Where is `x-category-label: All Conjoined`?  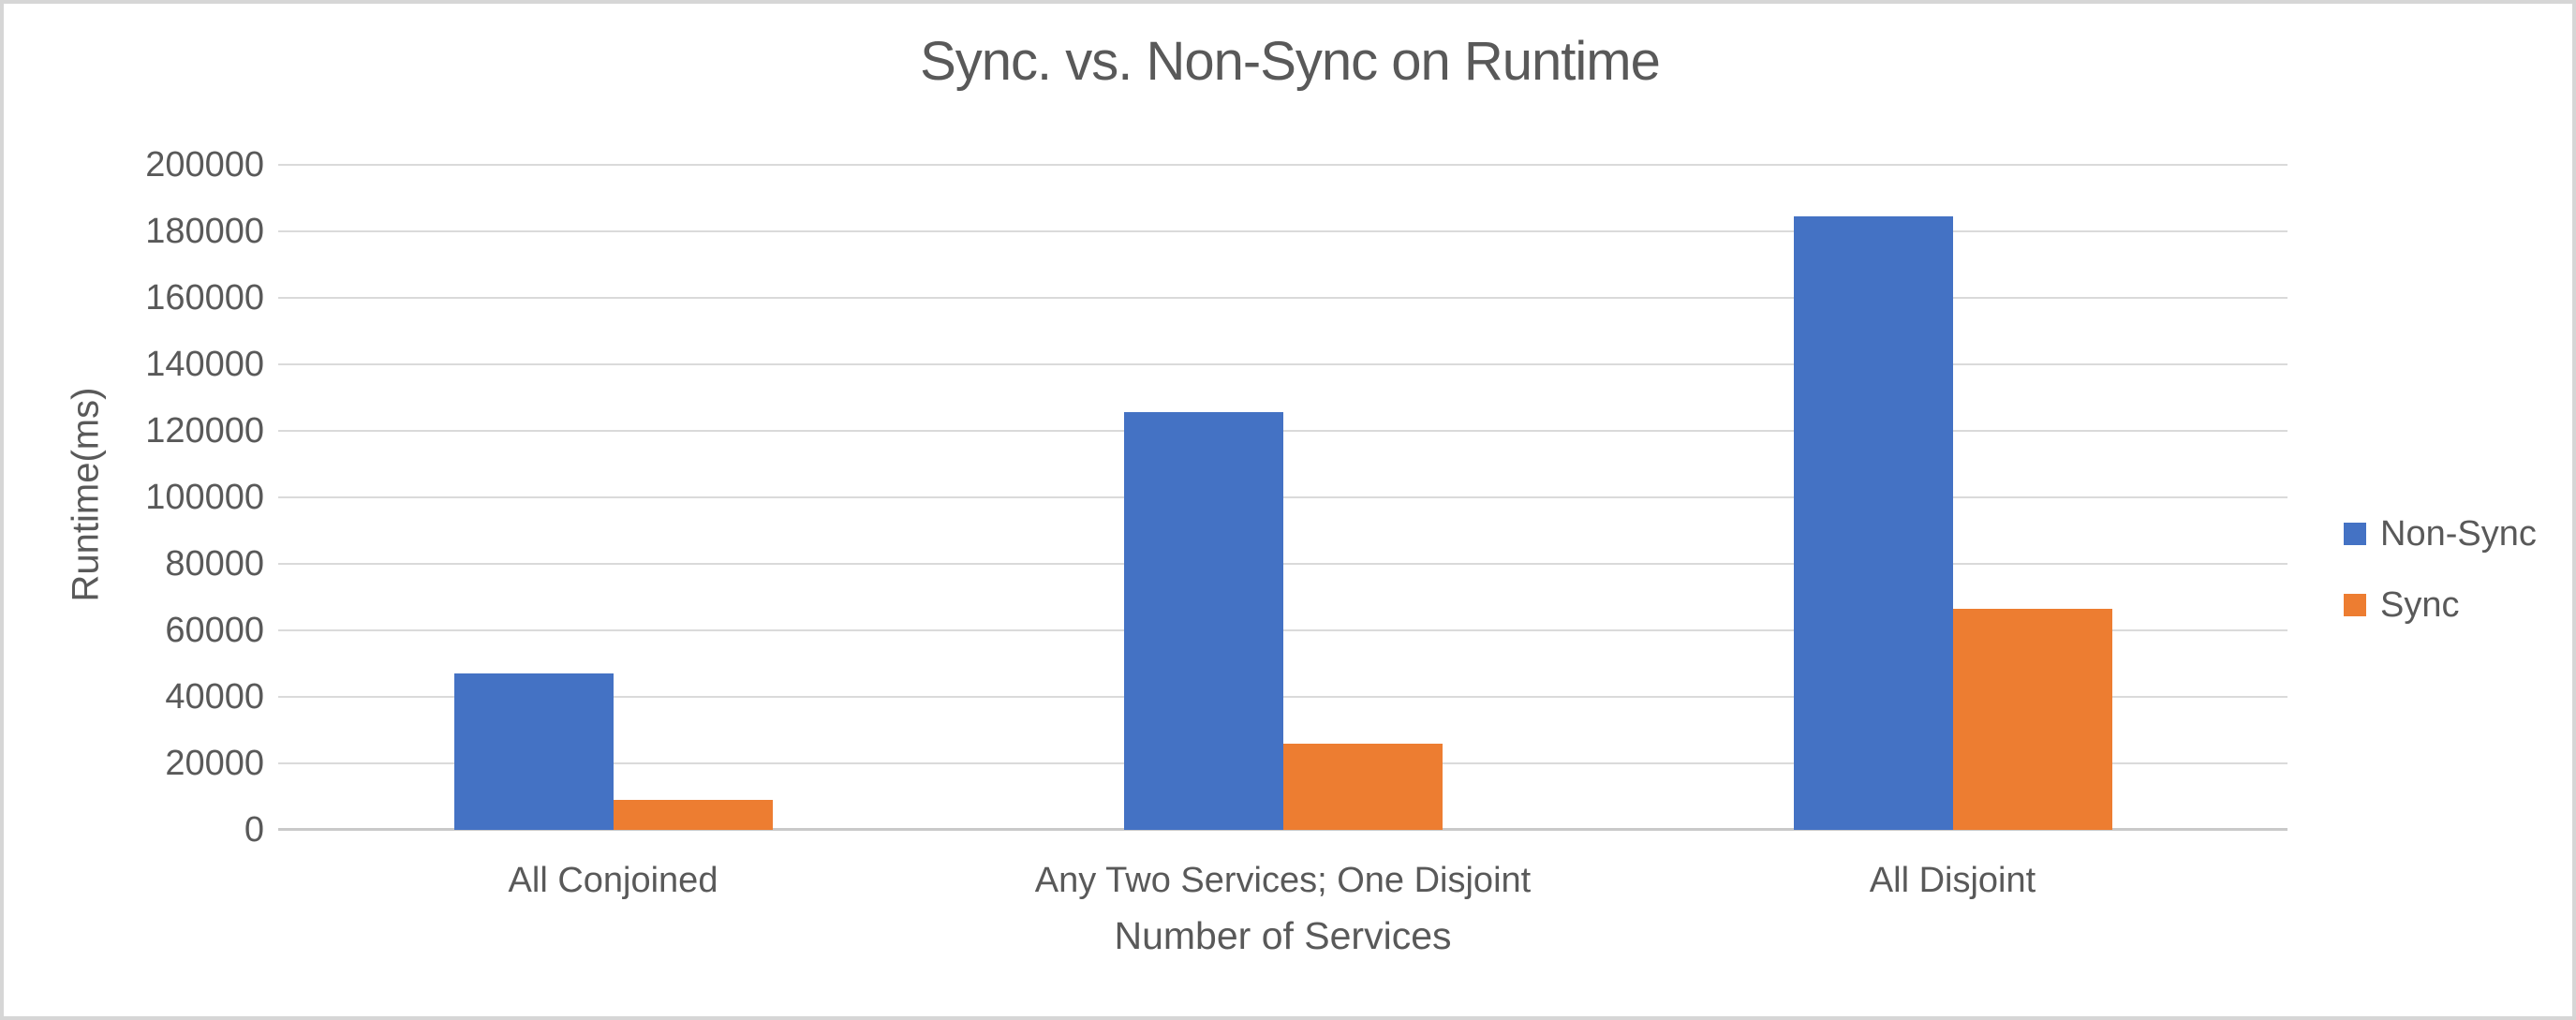
x-category-label: All Conjoined is located at coordinates (613, 880).